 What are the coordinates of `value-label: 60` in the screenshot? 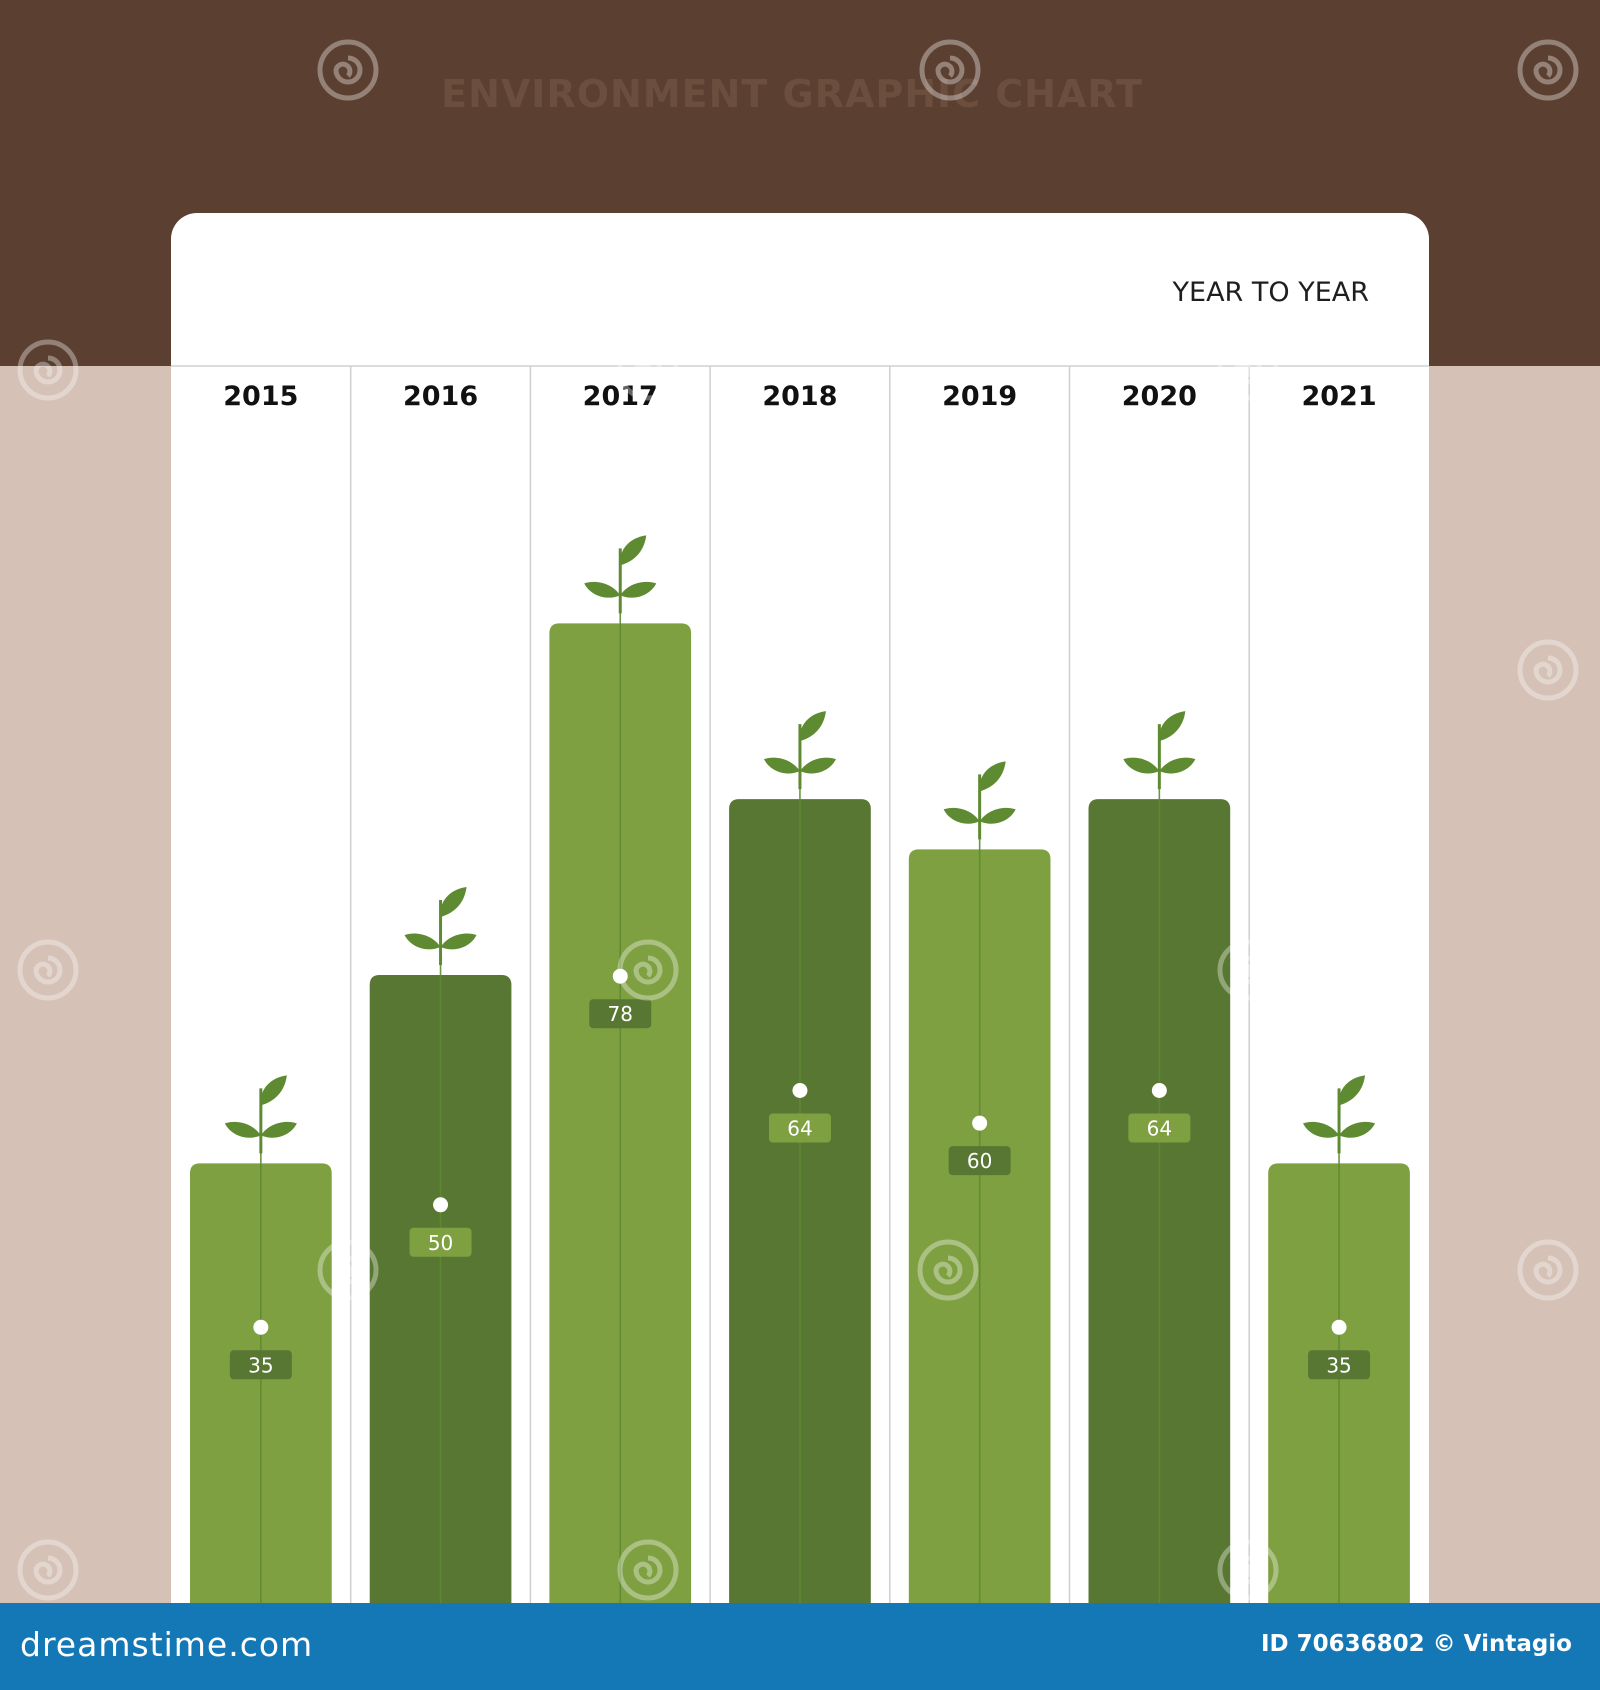 It's located at (979, 1161).